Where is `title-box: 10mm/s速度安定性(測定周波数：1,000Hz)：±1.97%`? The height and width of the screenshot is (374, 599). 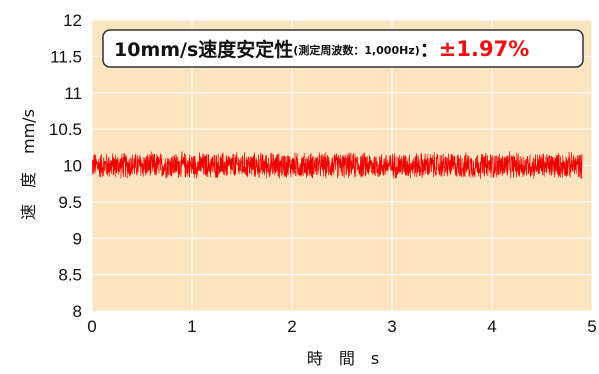 title-box: 10mm/s速度安定性(測定周波数：1,000Hz)：±1.97% is located at coordinates (343, 48).